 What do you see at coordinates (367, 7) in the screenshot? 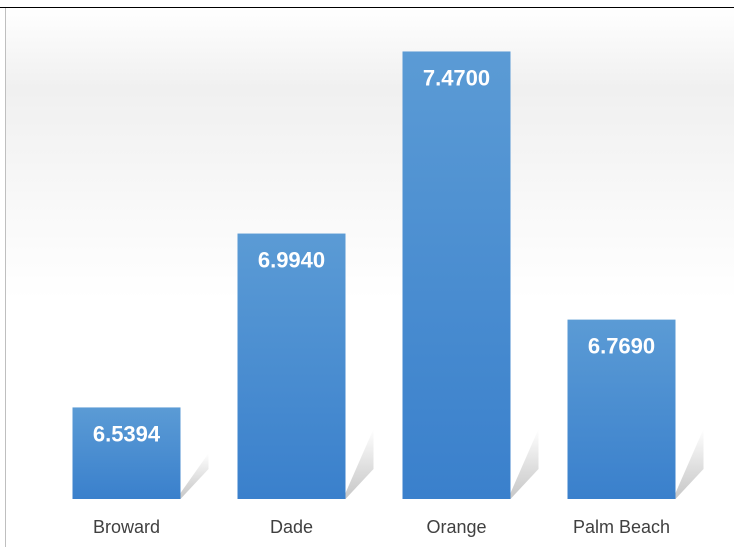
I see `top-border-line` at bounding box center [367, 7].